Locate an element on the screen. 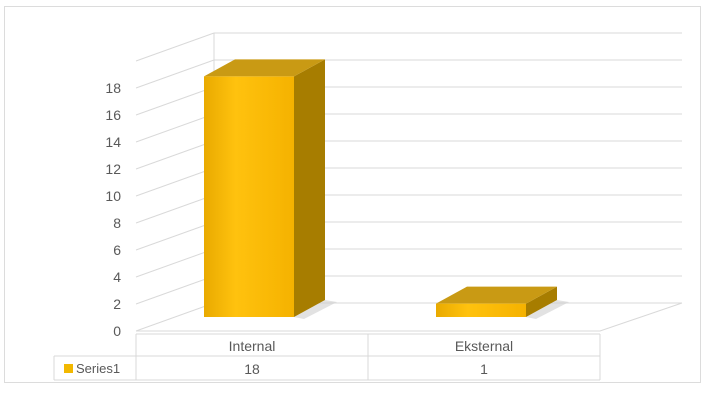  bar-internal is located at coordinates (270, 189).